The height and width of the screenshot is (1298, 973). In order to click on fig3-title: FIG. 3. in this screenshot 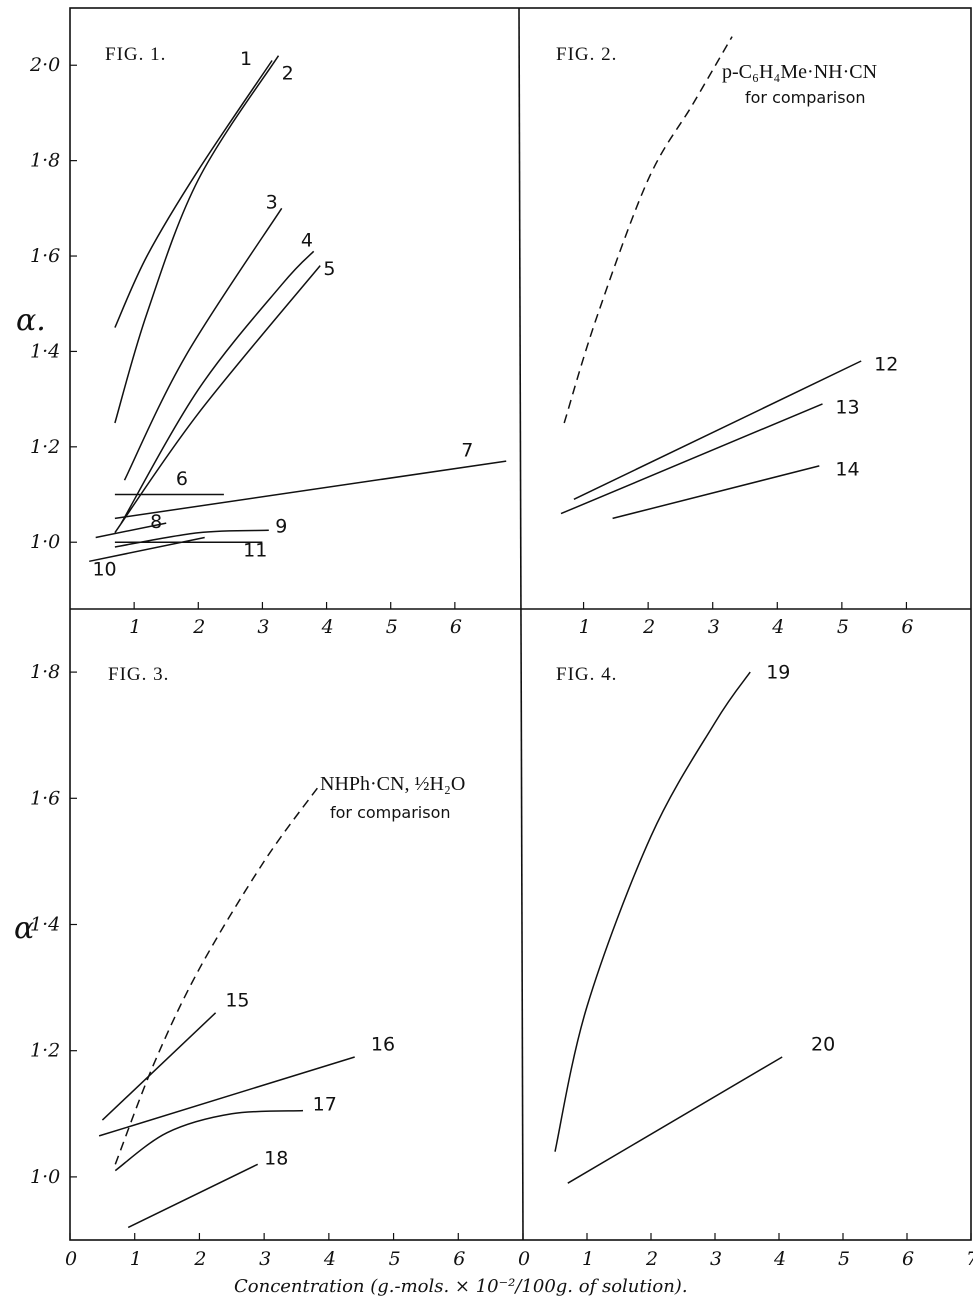, I will do `click(138, 674)`.